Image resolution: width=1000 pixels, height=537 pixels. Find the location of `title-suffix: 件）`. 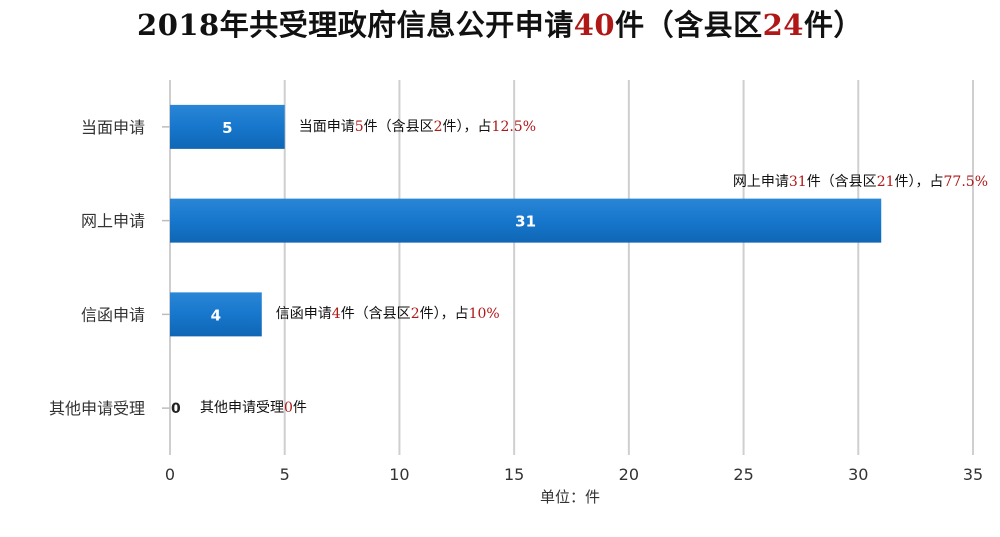

title-suffix: 件） is located at coordinates (833, 25).